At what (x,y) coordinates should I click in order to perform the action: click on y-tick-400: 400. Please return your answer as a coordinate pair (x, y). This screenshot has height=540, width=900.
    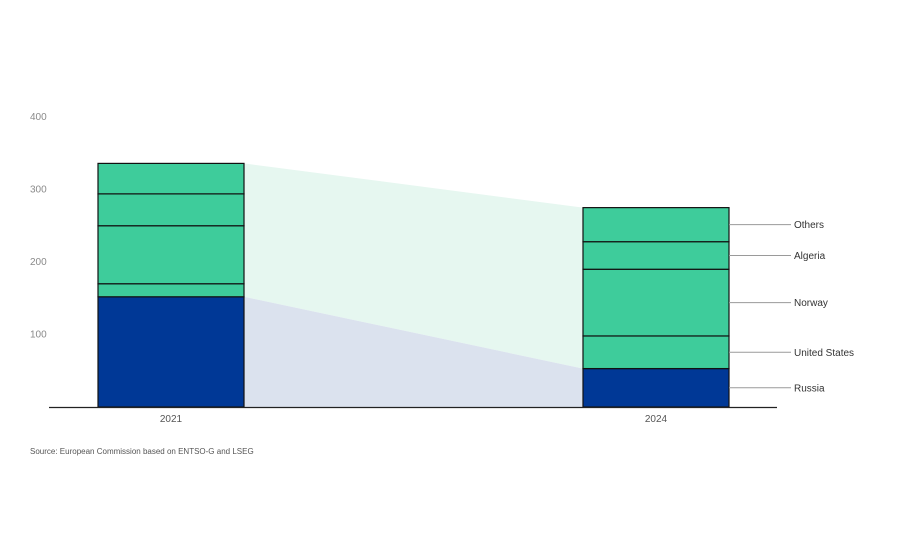
    Looking at the image, I should click on (38, 117).